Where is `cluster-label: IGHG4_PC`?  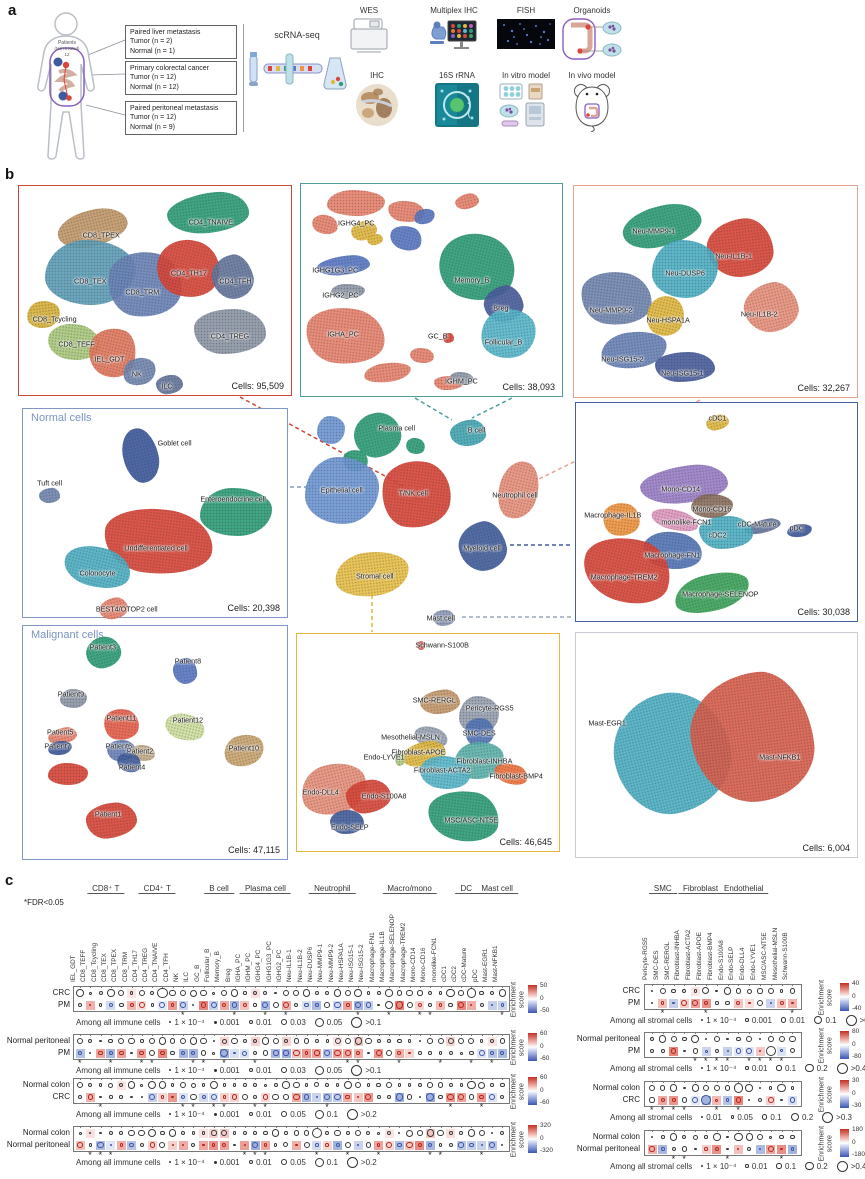
cluster-label: IGHG4_PC is located at coordinates (356, 223).